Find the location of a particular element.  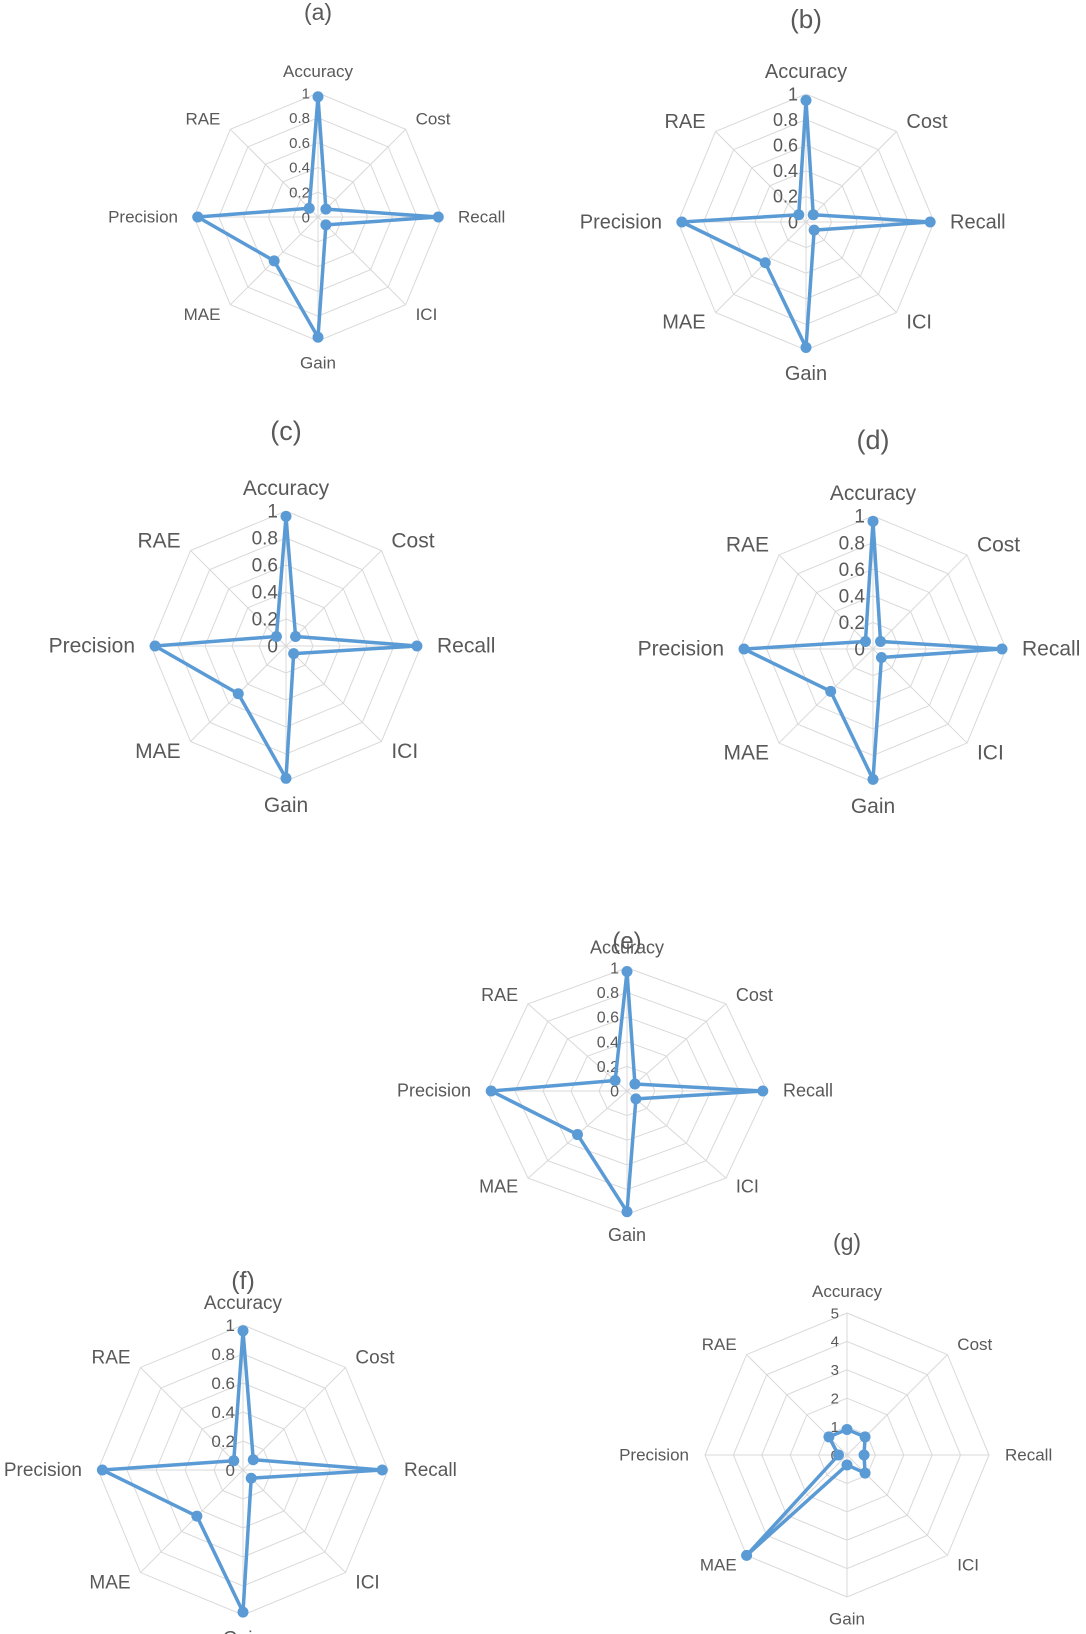

chart-title: (b) is located at coordinates (806, 19).